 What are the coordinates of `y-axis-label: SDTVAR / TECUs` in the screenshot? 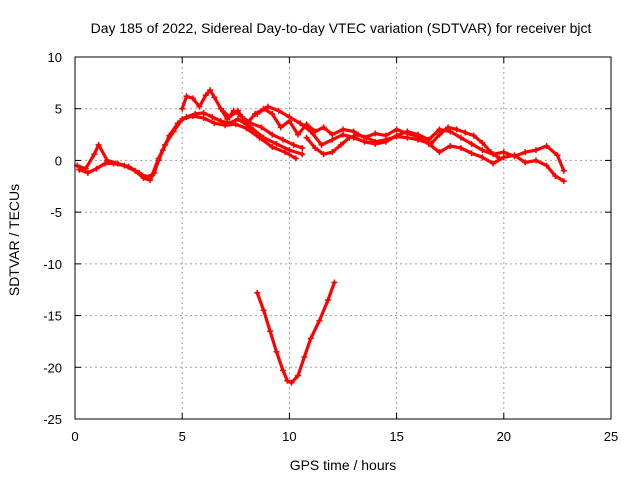 It's located at (14, 240).